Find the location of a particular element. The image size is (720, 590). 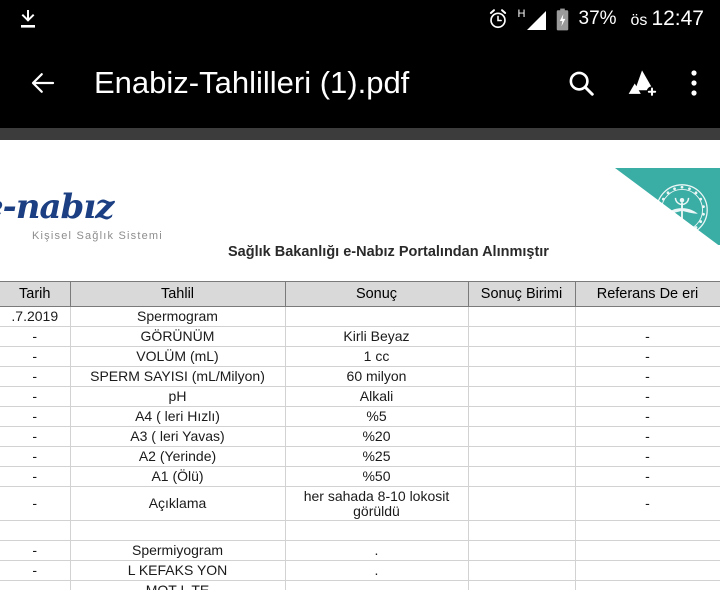

cell-sonuc: Kirli Beyaz is located at coordinates (376, 336).